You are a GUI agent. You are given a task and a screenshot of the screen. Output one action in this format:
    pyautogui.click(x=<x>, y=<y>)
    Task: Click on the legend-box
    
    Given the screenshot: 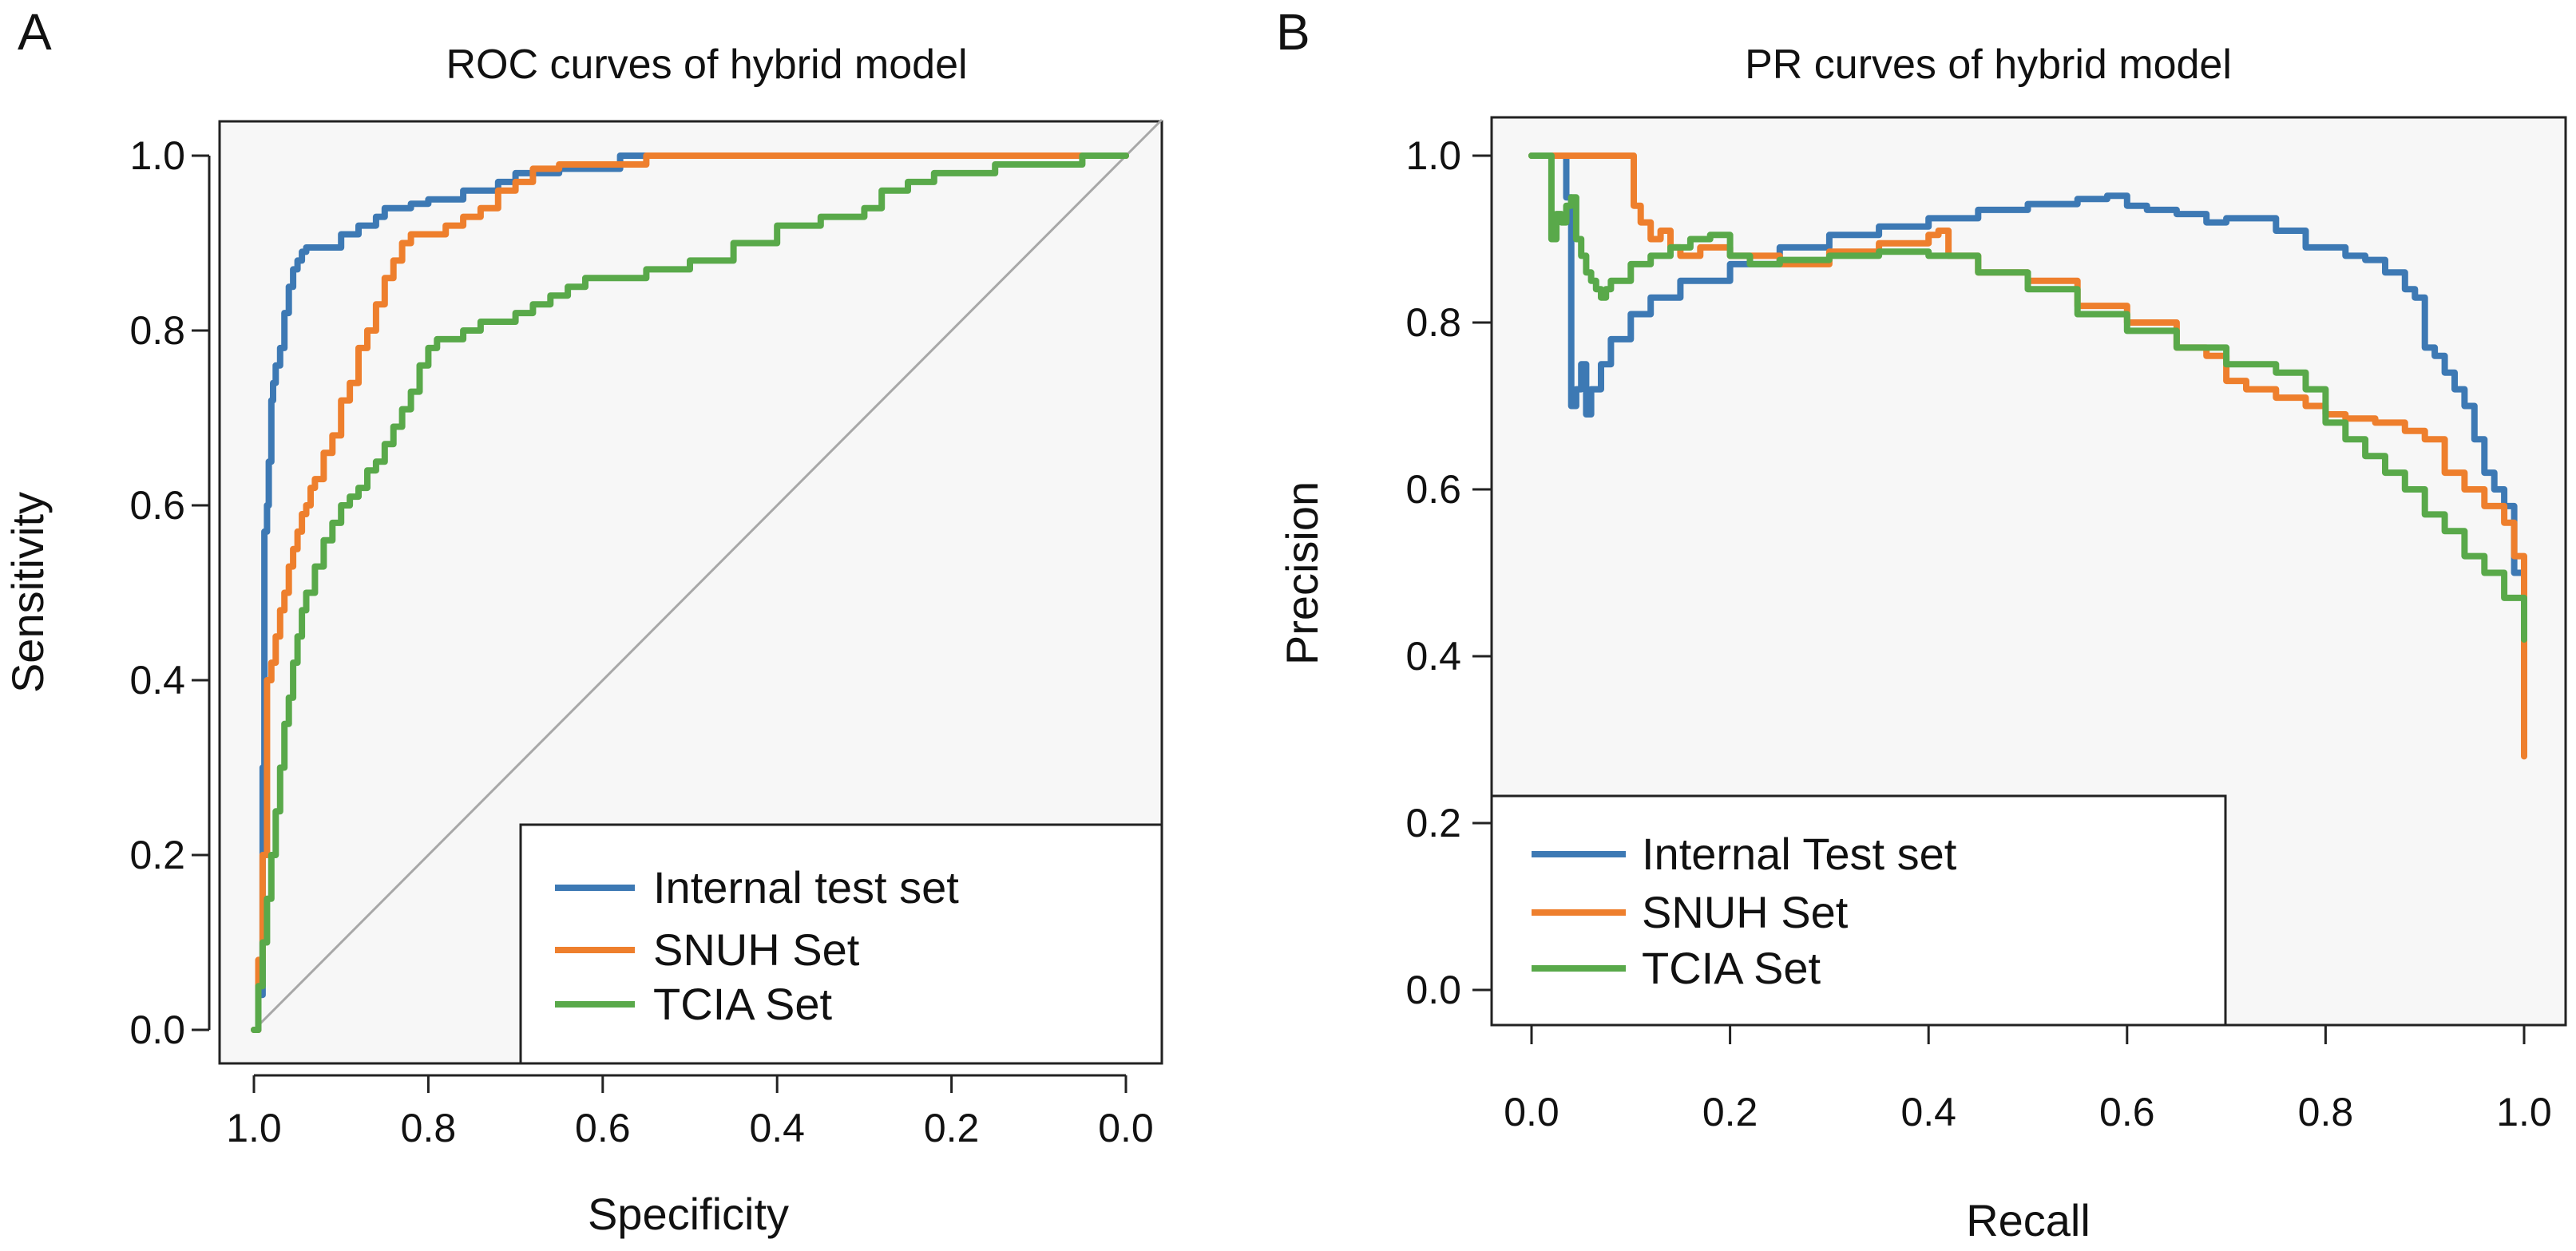 What is the action you would take?
    pyautogui.click(x=841, y=944)
    